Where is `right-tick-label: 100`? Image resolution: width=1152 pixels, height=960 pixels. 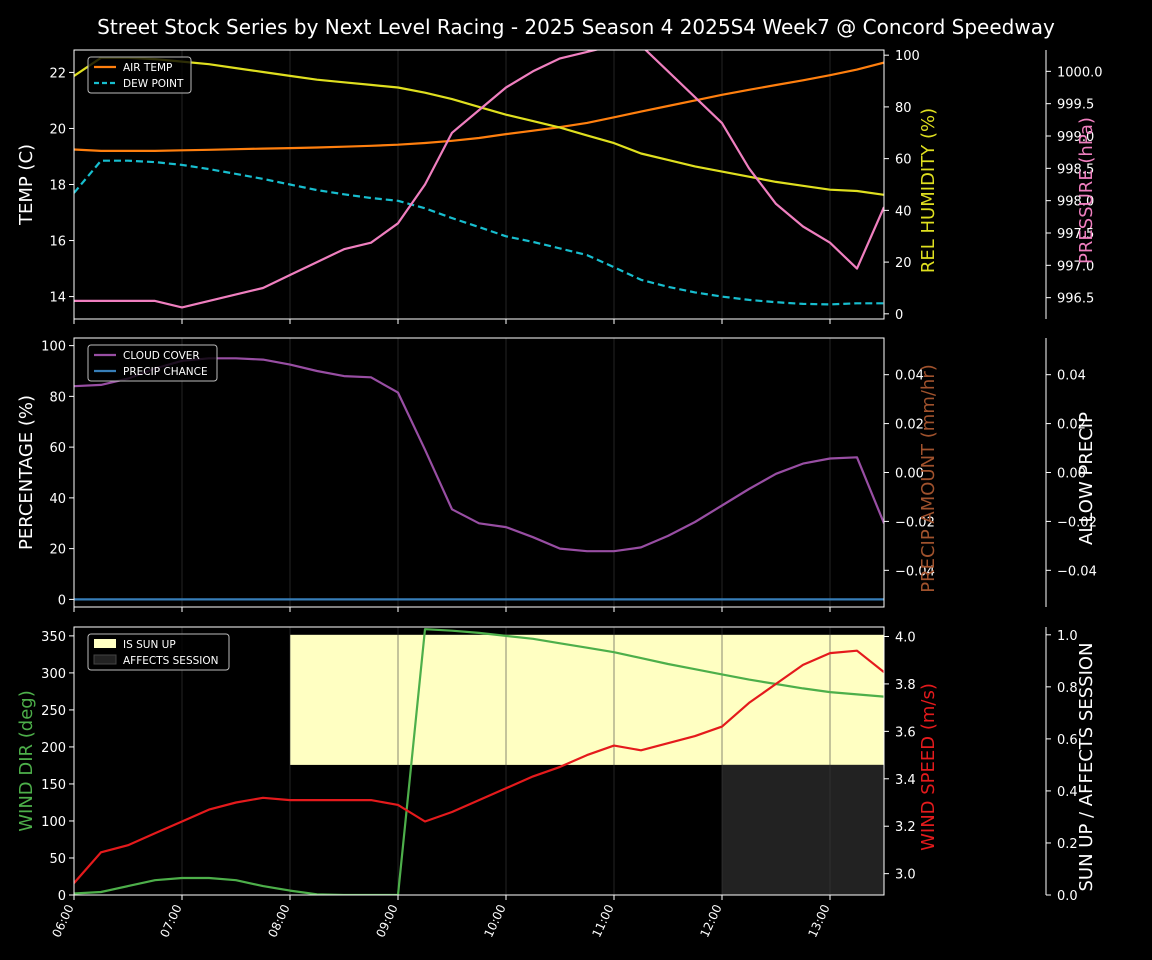 right-tick-label: 100 is located at coordinates (907, 56).